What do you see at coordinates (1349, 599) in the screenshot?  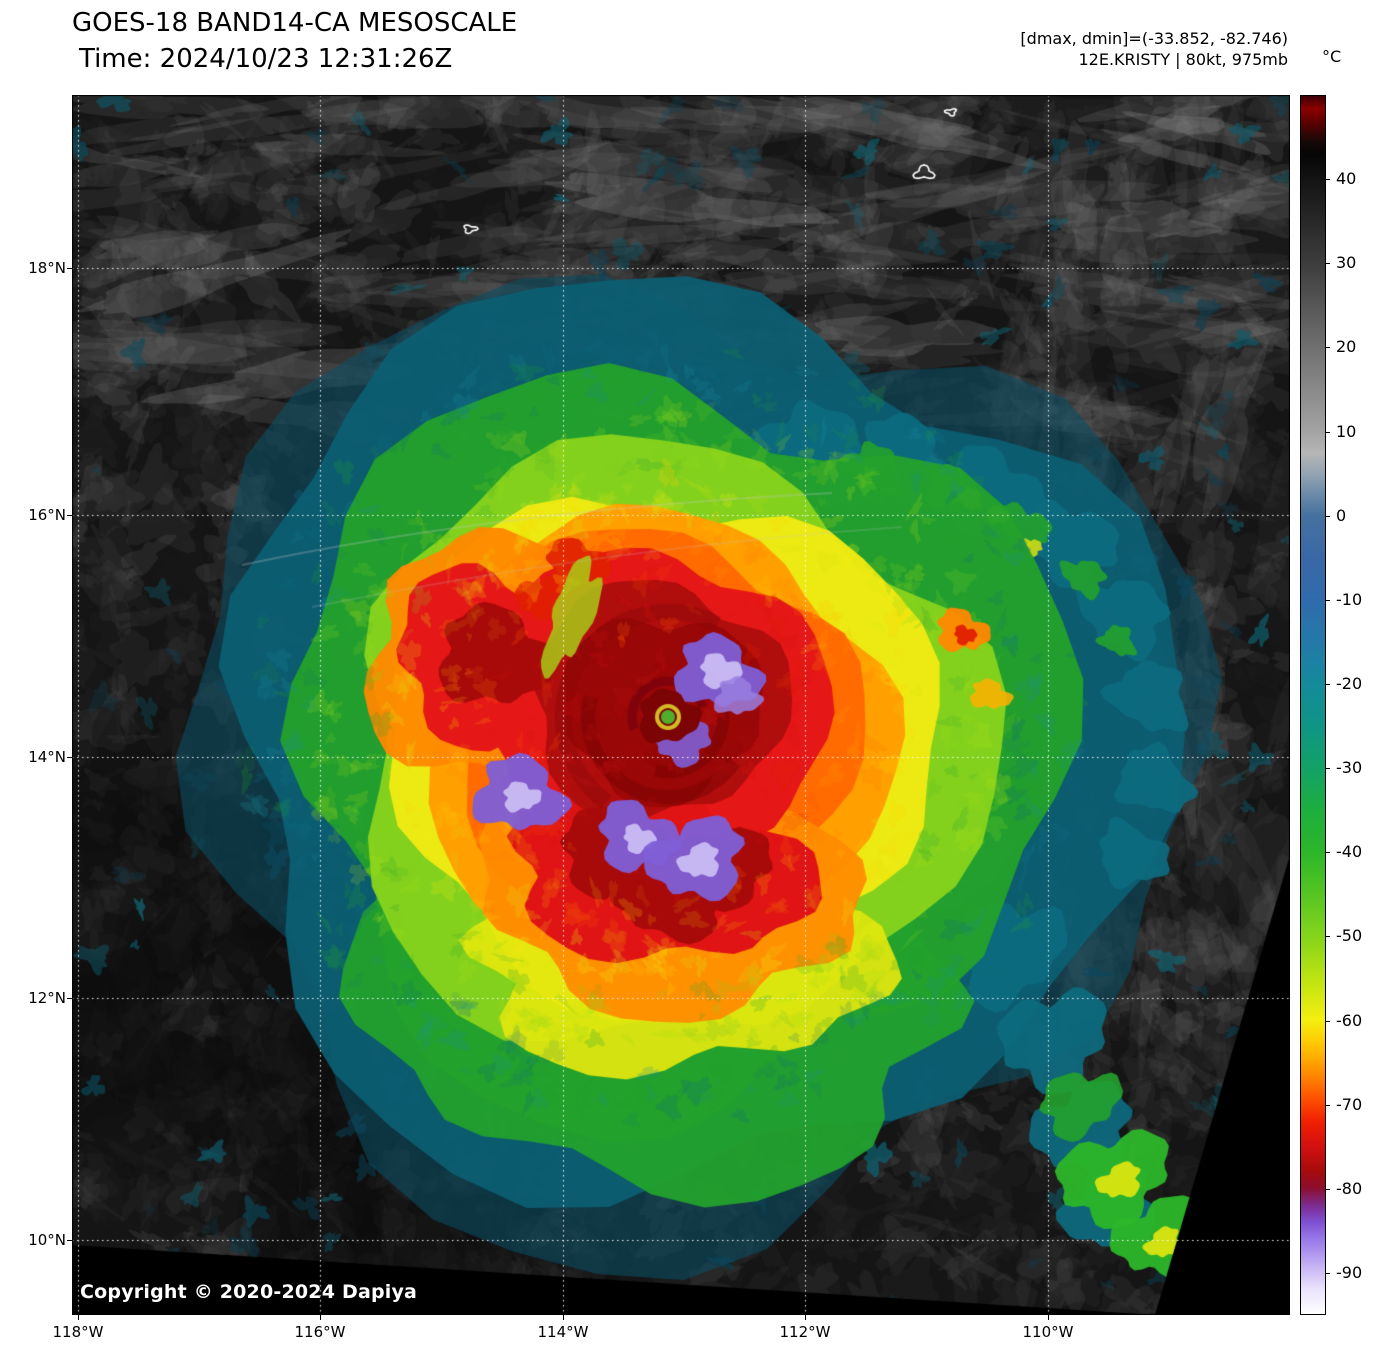 I see `colorbar-tick-label: -10` at bounding box center [1349, 599].